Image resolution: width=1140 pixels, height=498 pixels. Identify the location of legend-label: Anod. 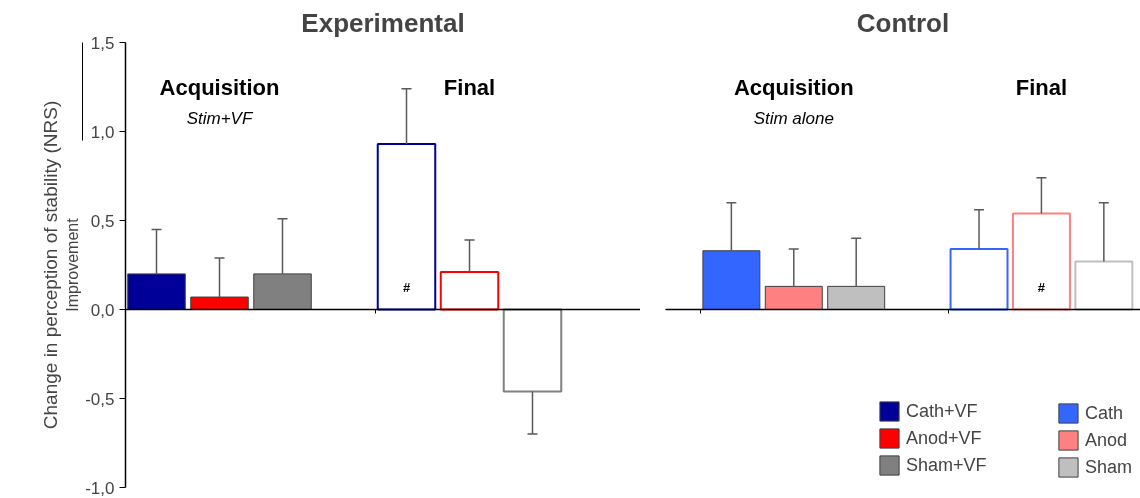
(1106, 440).